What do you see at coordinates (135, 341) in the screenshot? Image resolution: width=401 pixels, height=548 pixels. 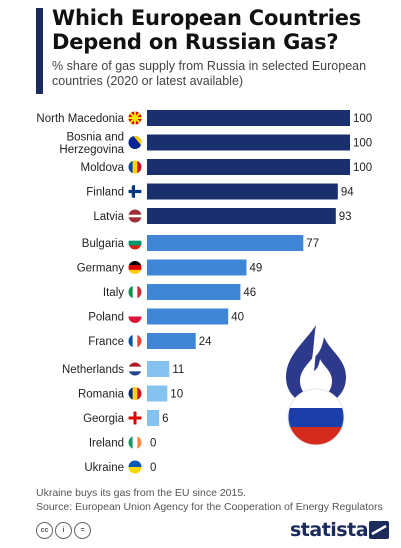 I see `france-flag-icon` at bounding box center [135, 341].